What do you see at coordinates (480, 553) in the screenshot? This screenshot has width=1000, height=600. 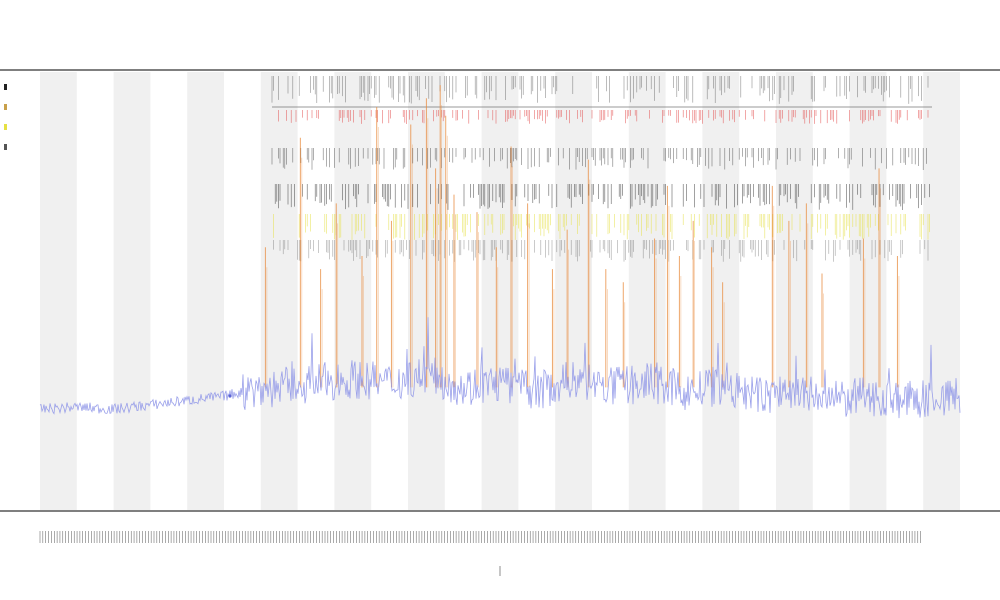 I see `x-tick-labels` at bounding box center [480, 553].